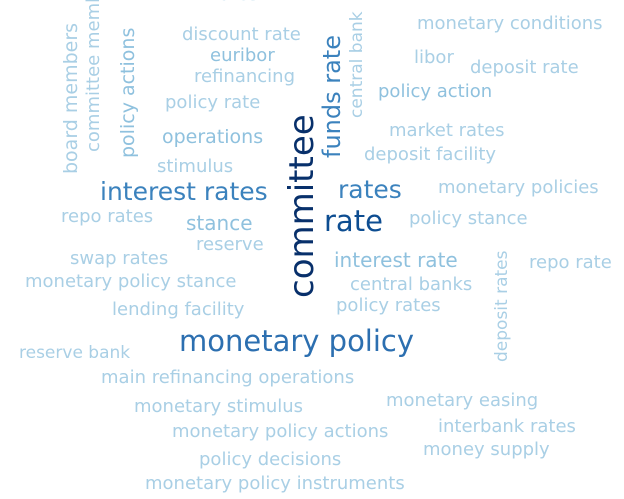 This screenshot has height=499, width=624. What do you see at coordinates (213, 137) in the screenshot?
I see `cloud-word: operations` at bounding box center [213, 137].